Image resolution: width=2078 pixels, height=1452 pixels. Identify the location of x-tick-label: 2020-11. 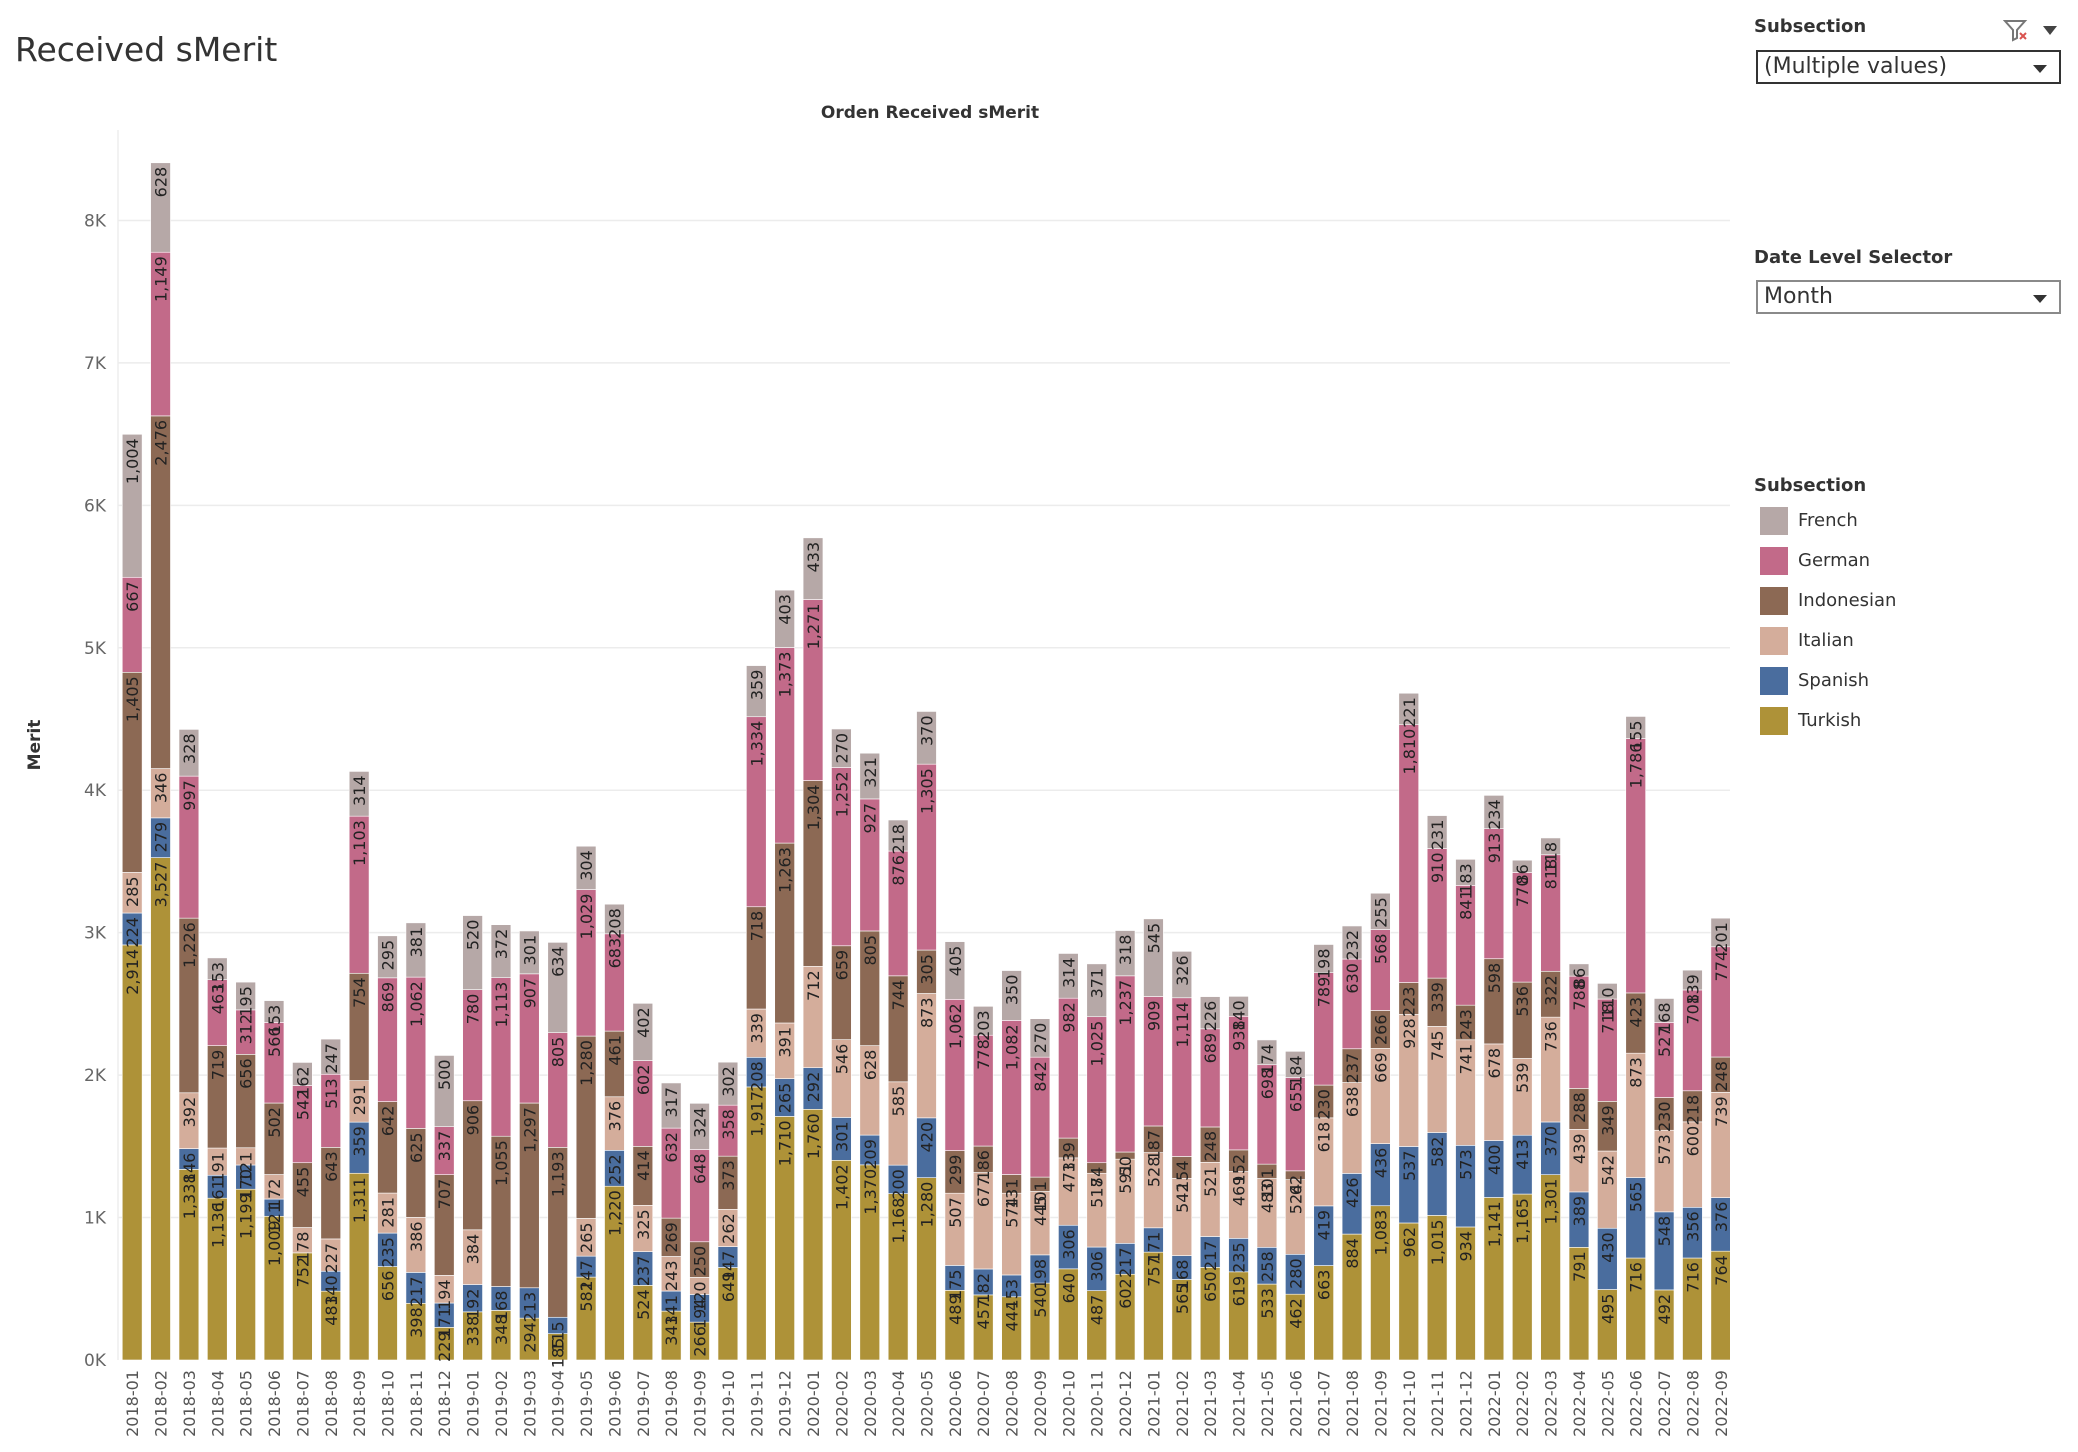
(1097, 1403).